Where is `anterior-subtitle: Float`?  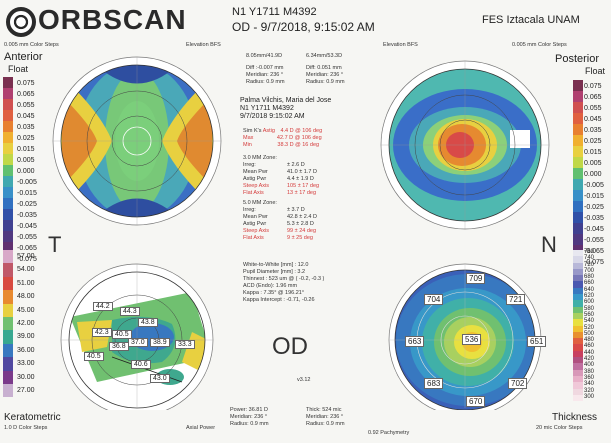 anterior-subtitle: Float is located at coordinates (18, 69).